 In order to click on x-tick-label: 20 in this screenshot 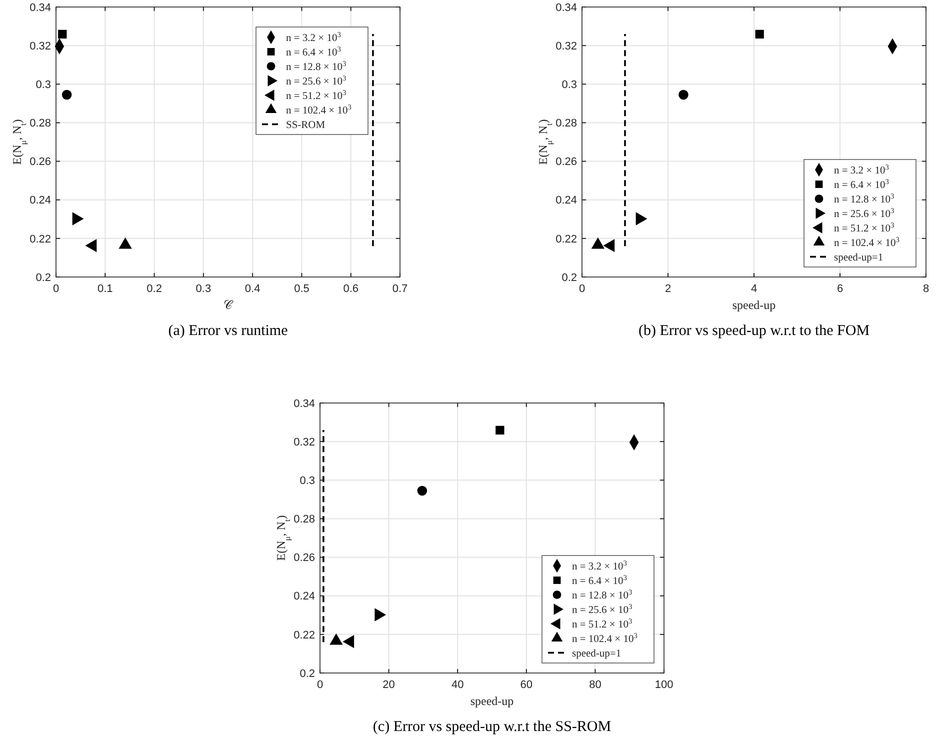, I will do `click(388, 685)`.